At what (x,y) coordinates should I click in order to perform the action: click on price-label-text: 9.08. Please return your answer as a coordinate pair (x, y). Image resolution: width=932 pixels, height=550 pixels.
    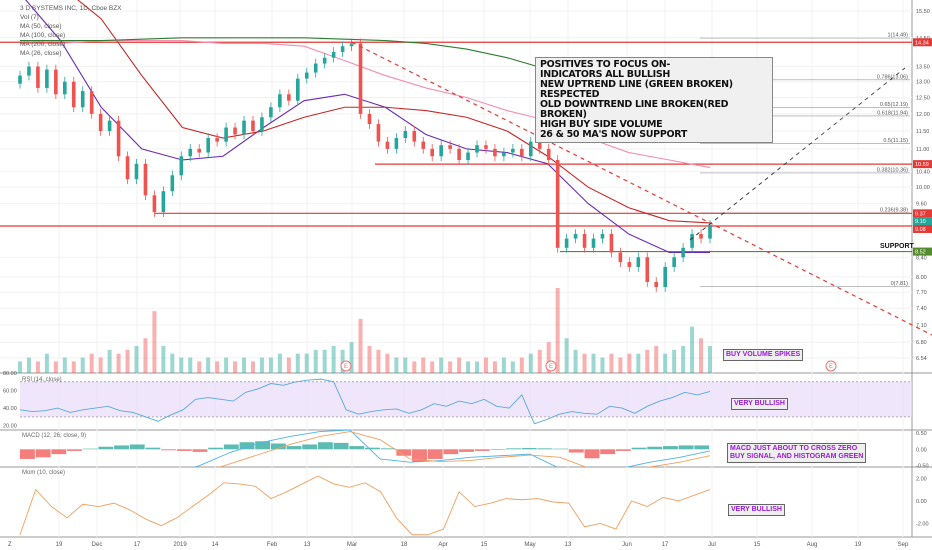
    Looking at the image, I should click on (920, 230).